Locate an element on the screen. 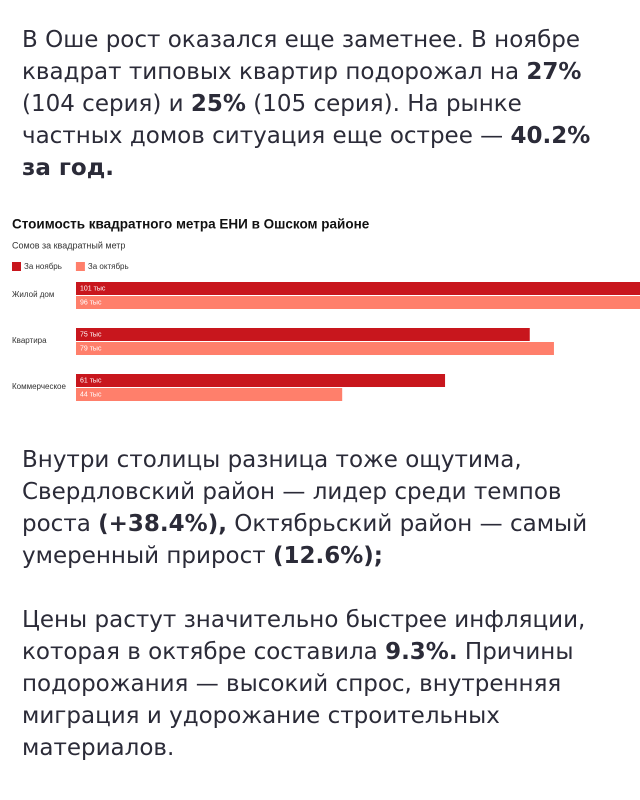  bold-text: (12.6%); is located at coordinates (327, 556).